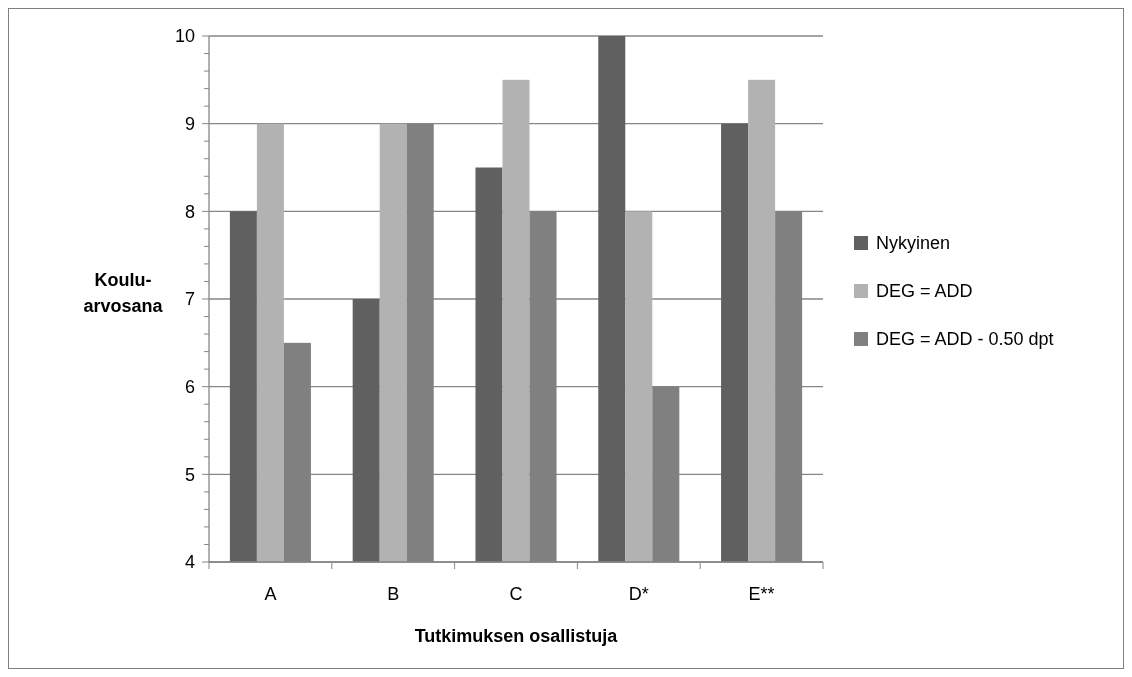 Image resolution: width=1132 pixels, height=677 pixels. Describe the element at coordinates (913, 243) in the screenshot. I see `legend-label: Nykyinen` at that location.